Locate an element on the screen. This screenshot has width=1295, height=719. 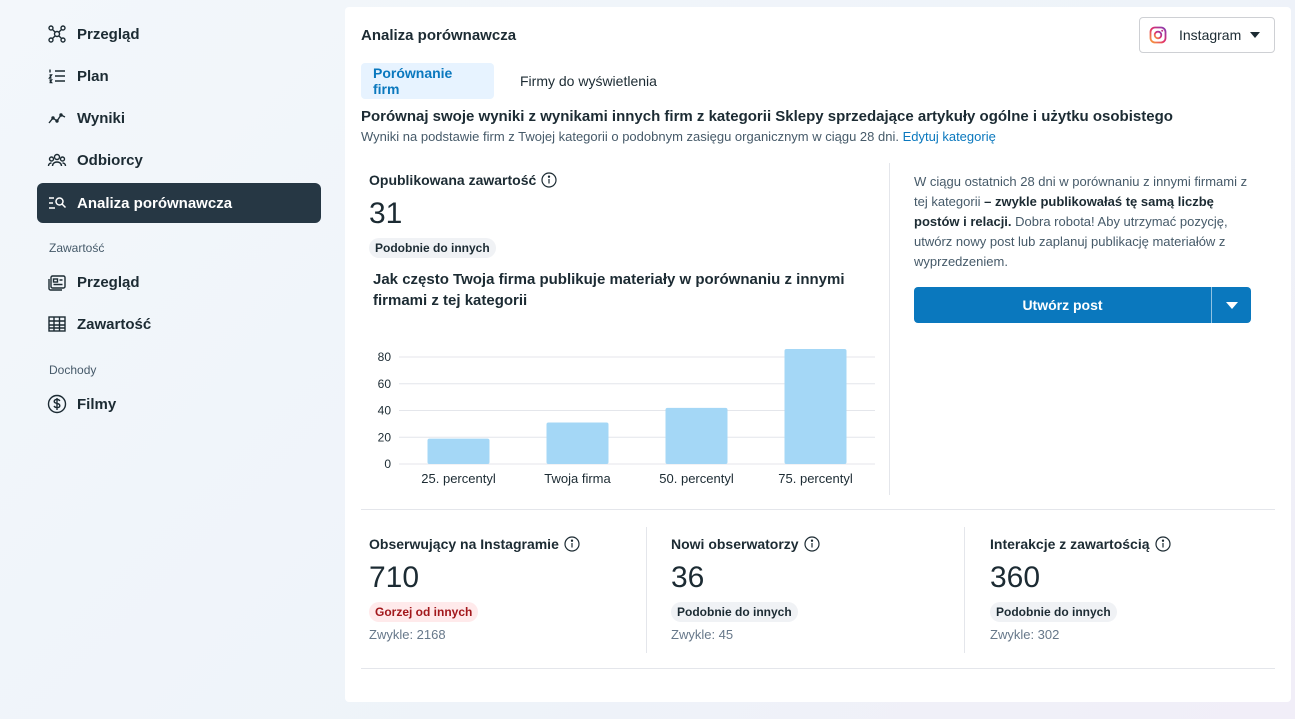
y-tick-label: 40 is located at coordinates (385, 411).